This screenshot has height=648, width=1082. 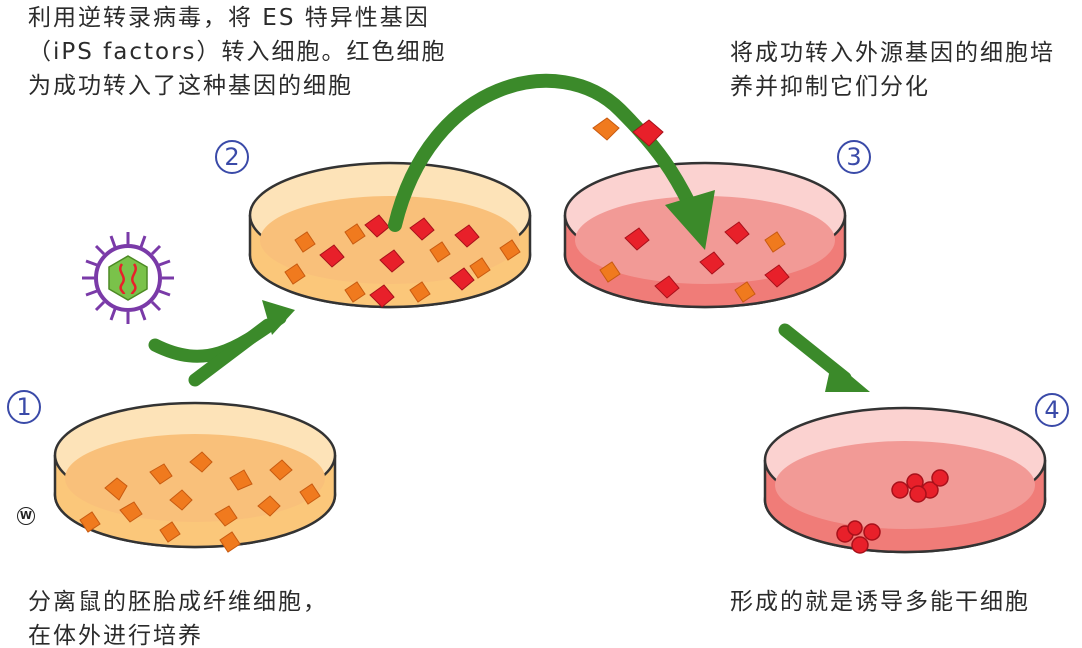 I want to click on caption-step-2-line-2: （iPS factors）转入细胞。红色细胞, so click(x=237, y=52).